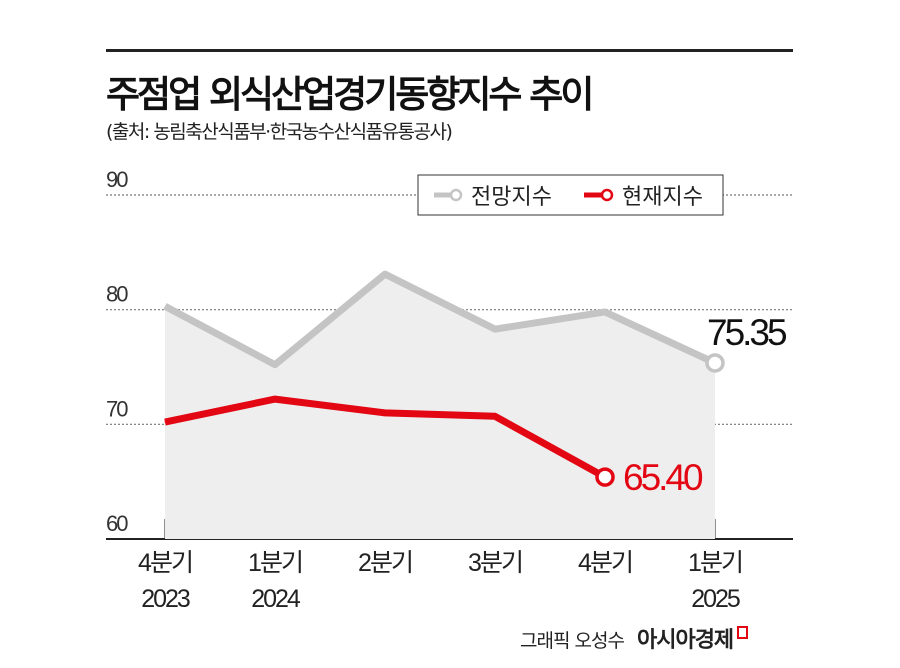  I want to click on y-tick-label: 60, so click(117, 523).